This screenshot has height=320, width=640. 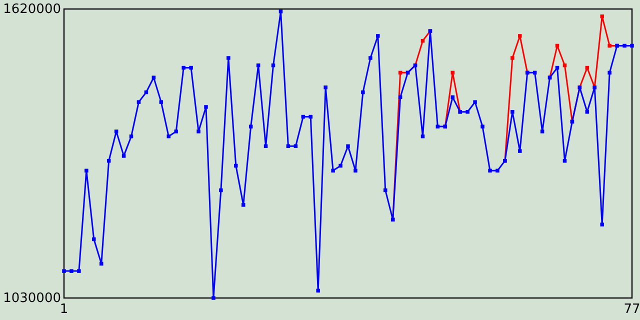 I want to click on y-tick-label: 1620000, so click(x=32, y=10).